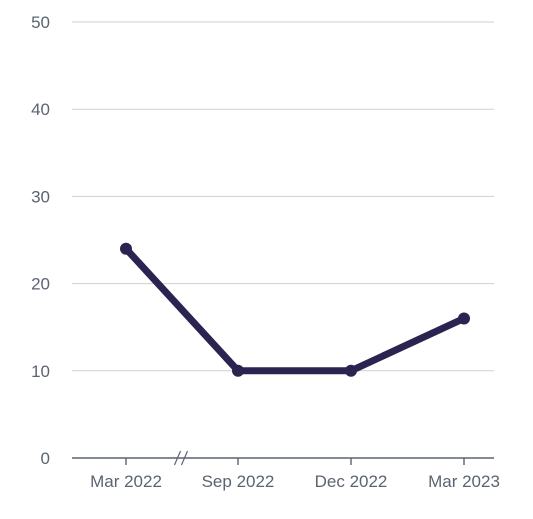 The width and height of the screenshot is (533, 519). Describe the element at coordinates (40, 371) in the screenshot. I see `y-tick-label: 10` at that location.